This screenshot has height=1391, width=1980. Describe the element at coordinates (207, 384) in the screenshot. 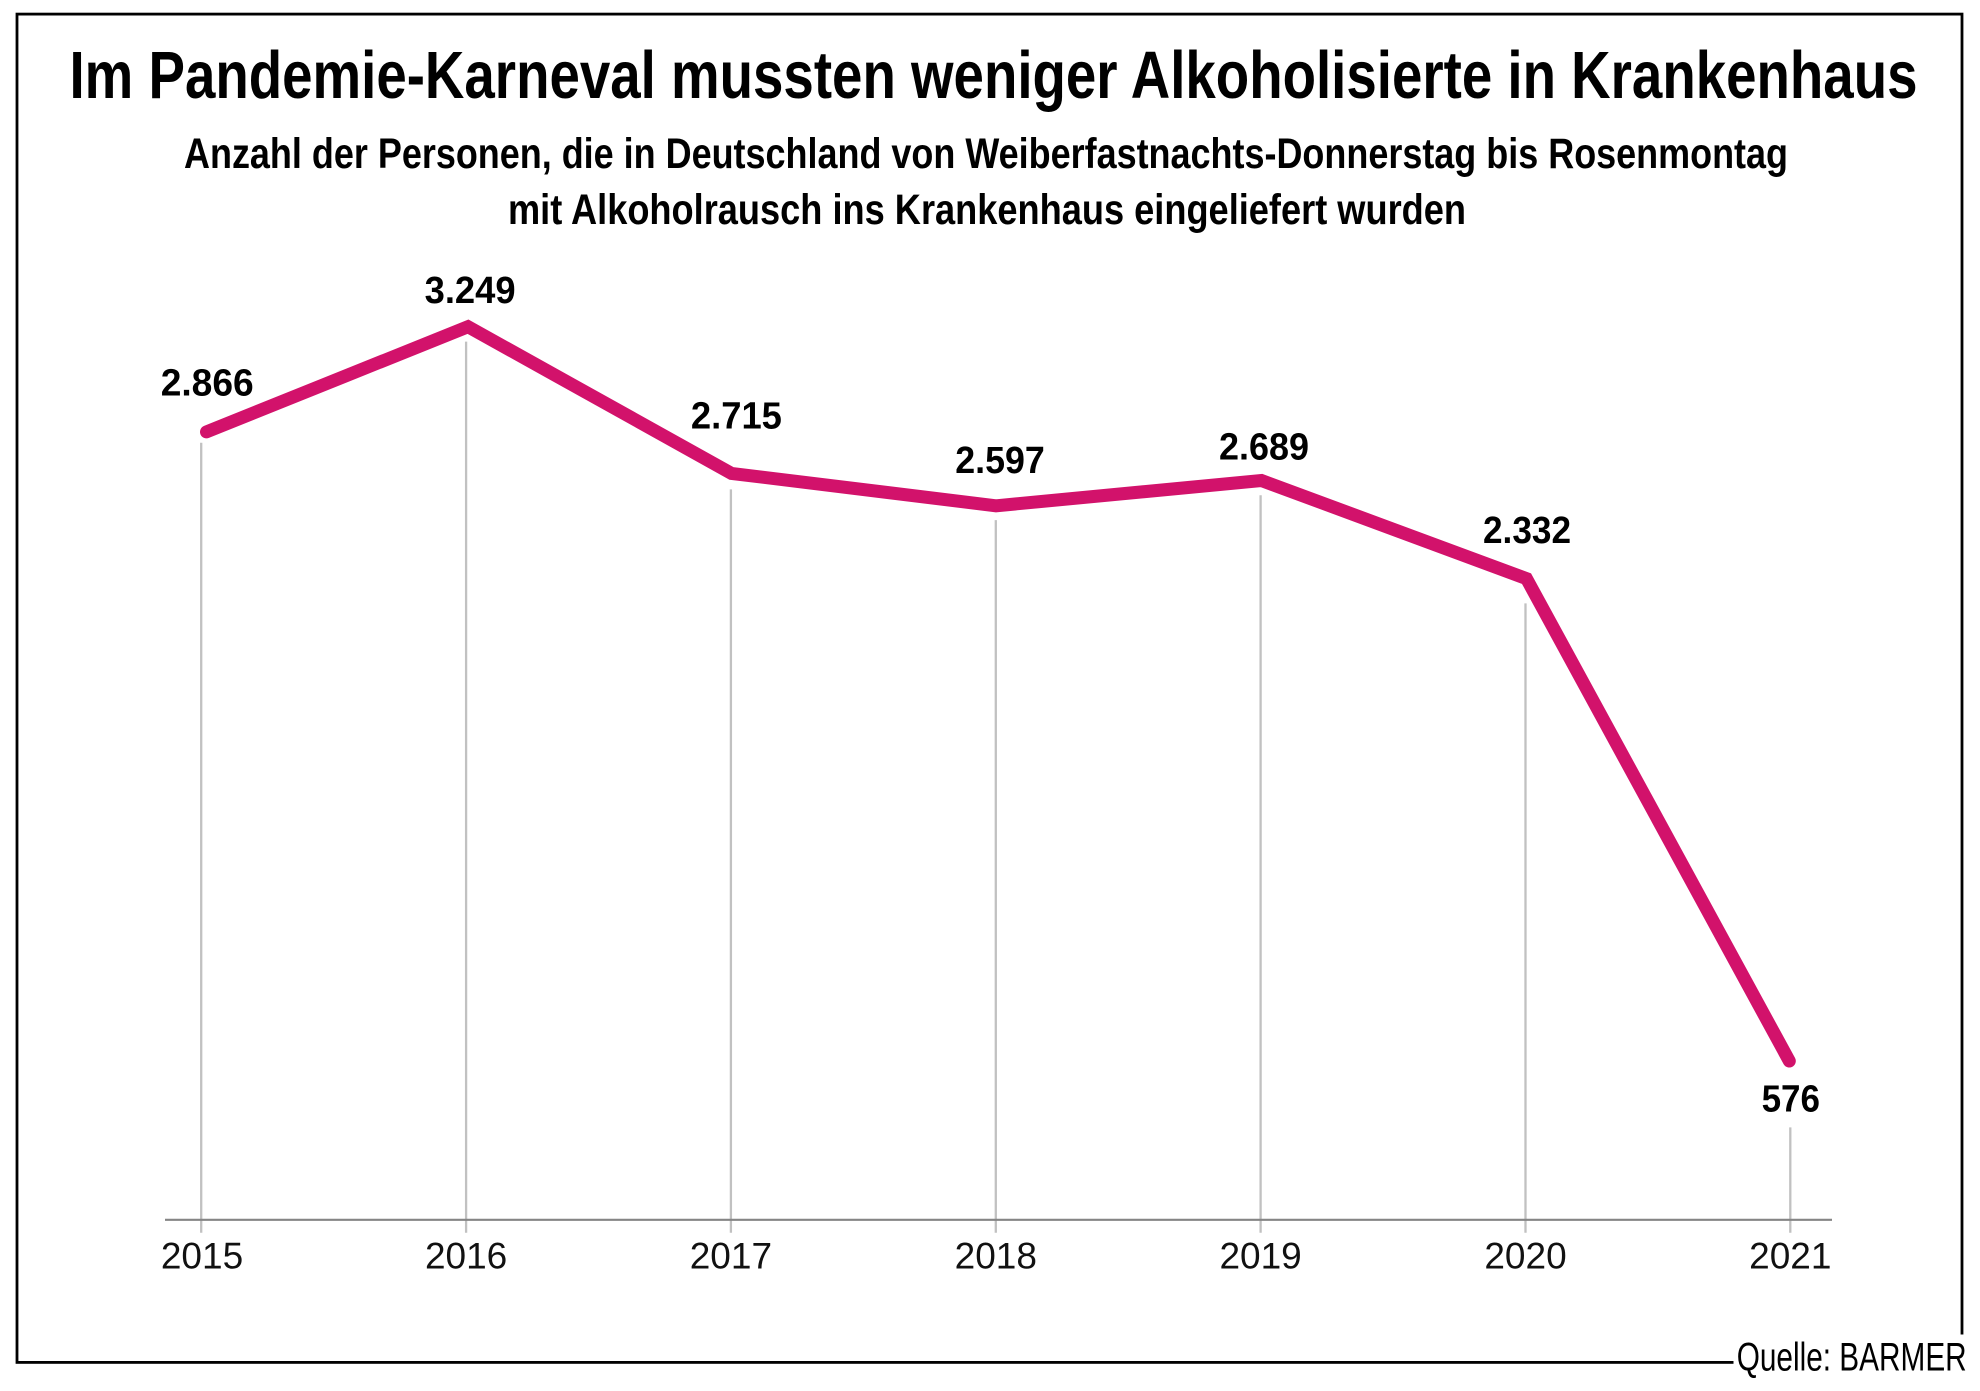

I see `svg-text: 2.866` at that location.